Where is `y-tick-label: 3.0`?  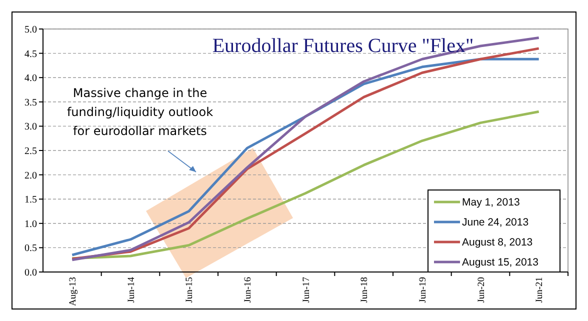
y-tick-label: 3.0 is located at coordinates (30, 127).